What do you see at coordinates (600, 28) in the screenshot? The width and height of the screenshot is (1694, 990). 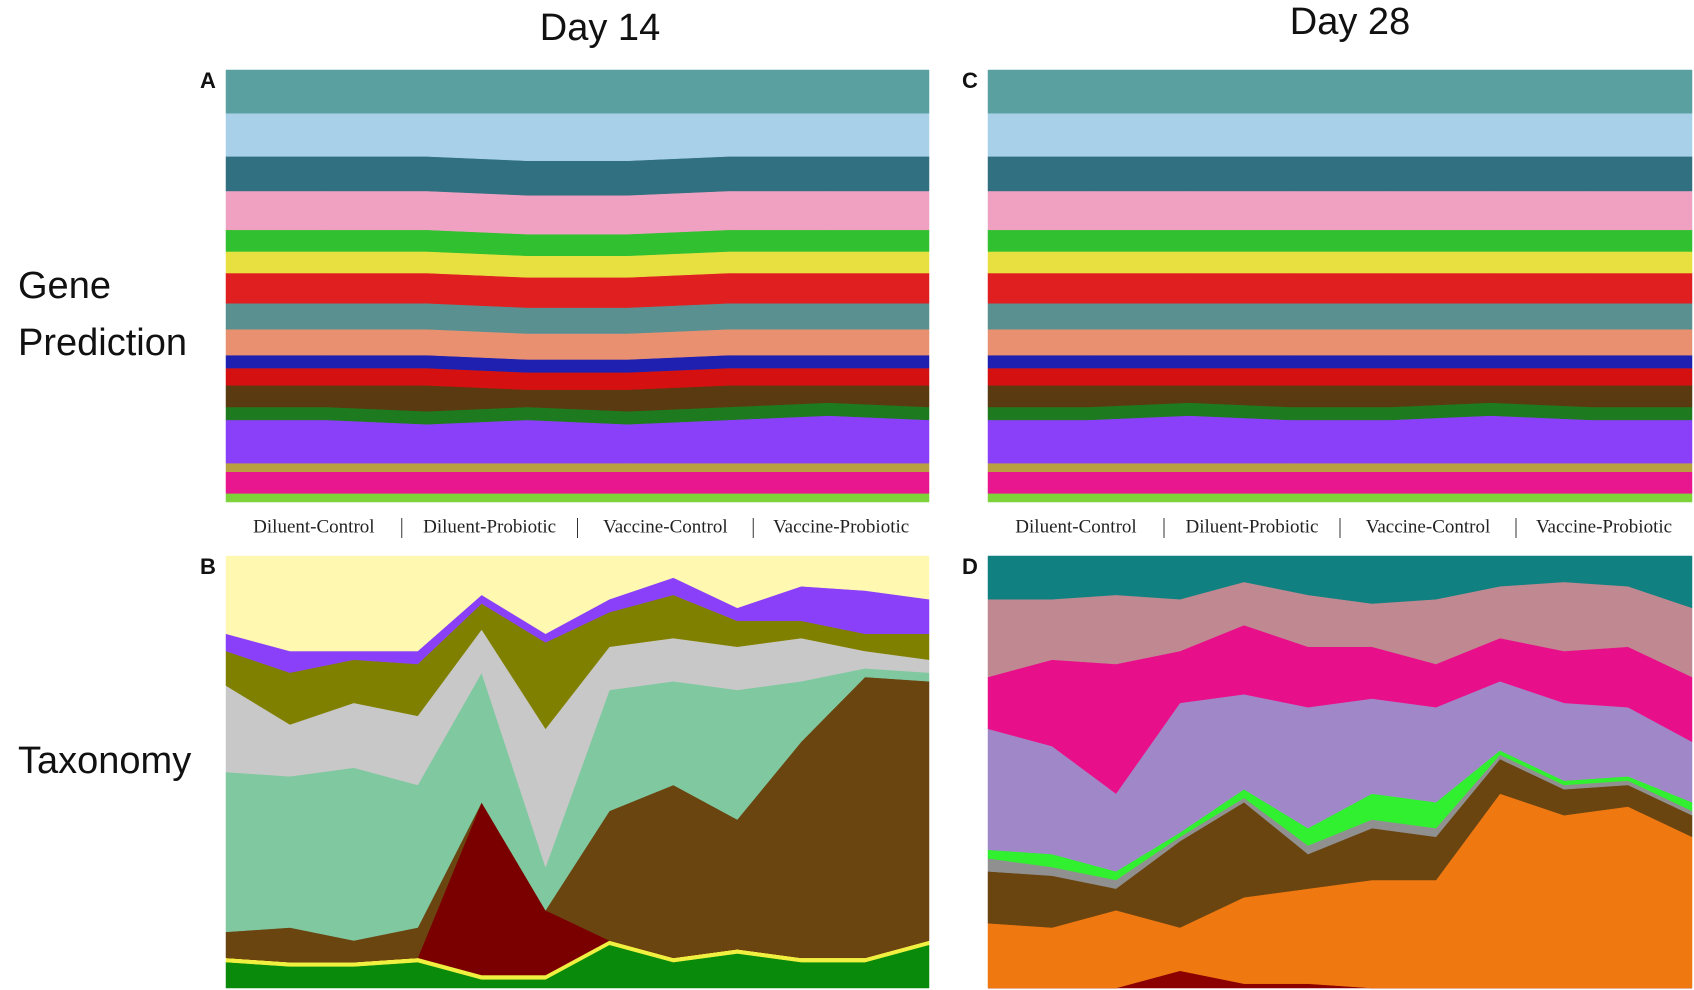 I see `column-title: Day 14` at bounding box center [600, 28].